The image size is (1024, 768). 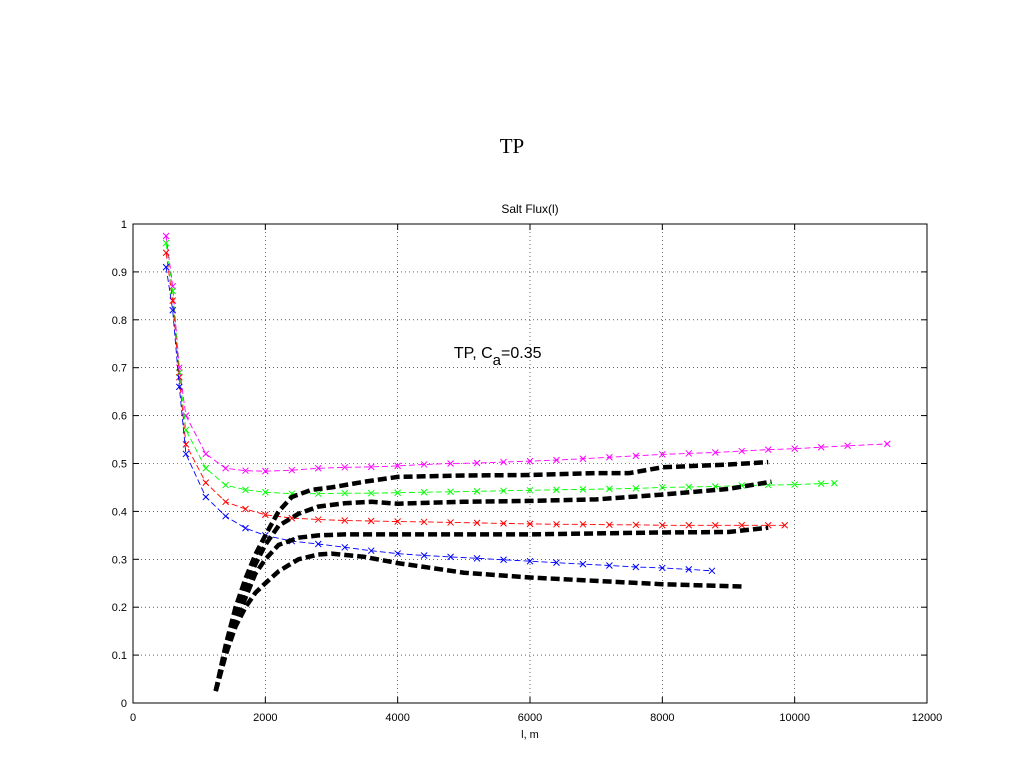 I want to click on x-tick-label: 6000, so click(x=530, y=718).